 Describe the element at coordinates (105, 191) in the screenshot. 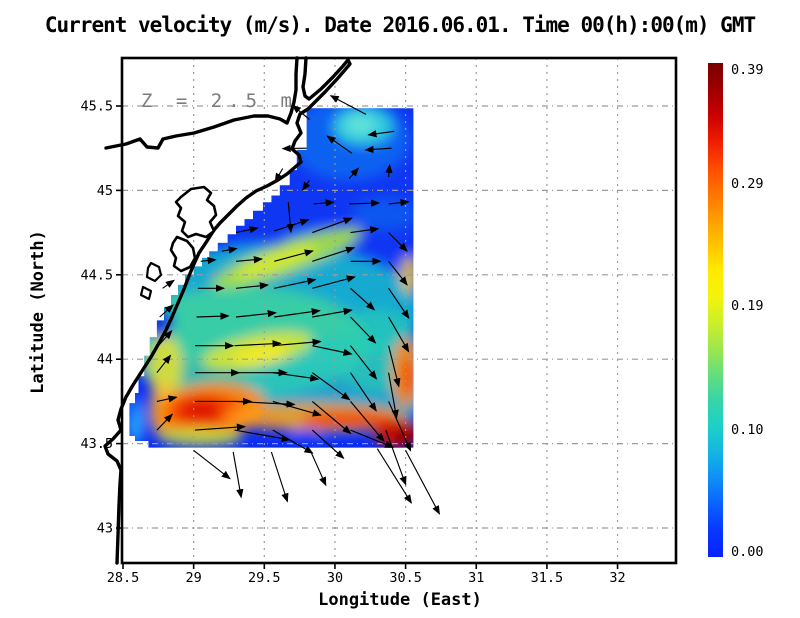

I see `y-tick-label: 45` at that location.